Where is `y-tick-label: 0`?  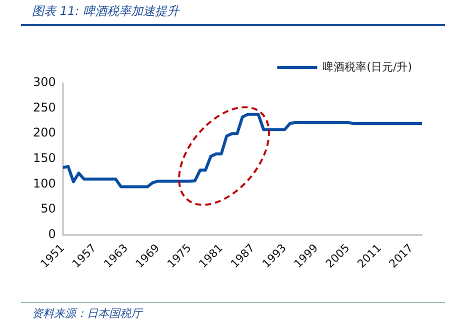
y-tick-label: 0 is located at coordinates (52, 233).